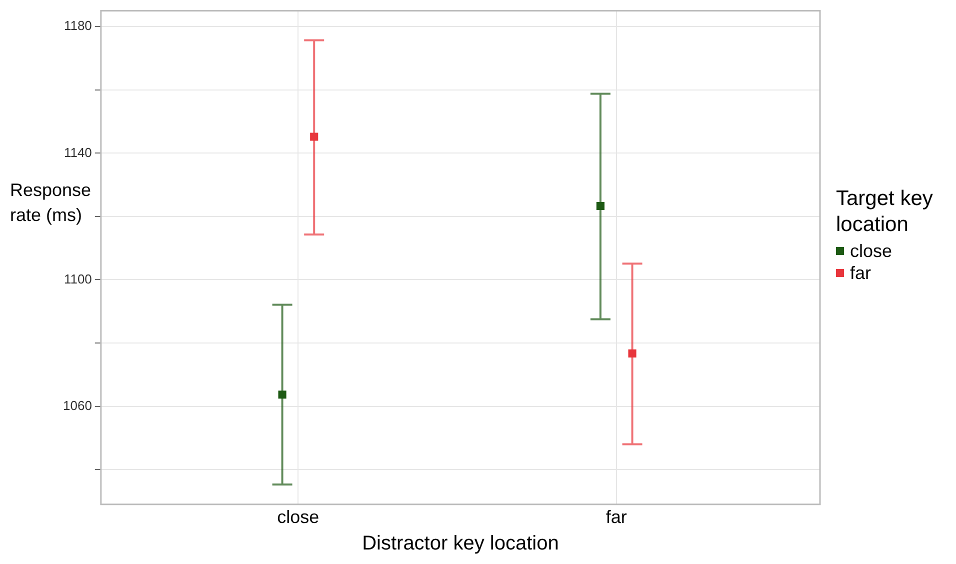 This screenshot has width=956, height=564. I want to click on x-axis-title: Distractor key location, so click(460, 543).